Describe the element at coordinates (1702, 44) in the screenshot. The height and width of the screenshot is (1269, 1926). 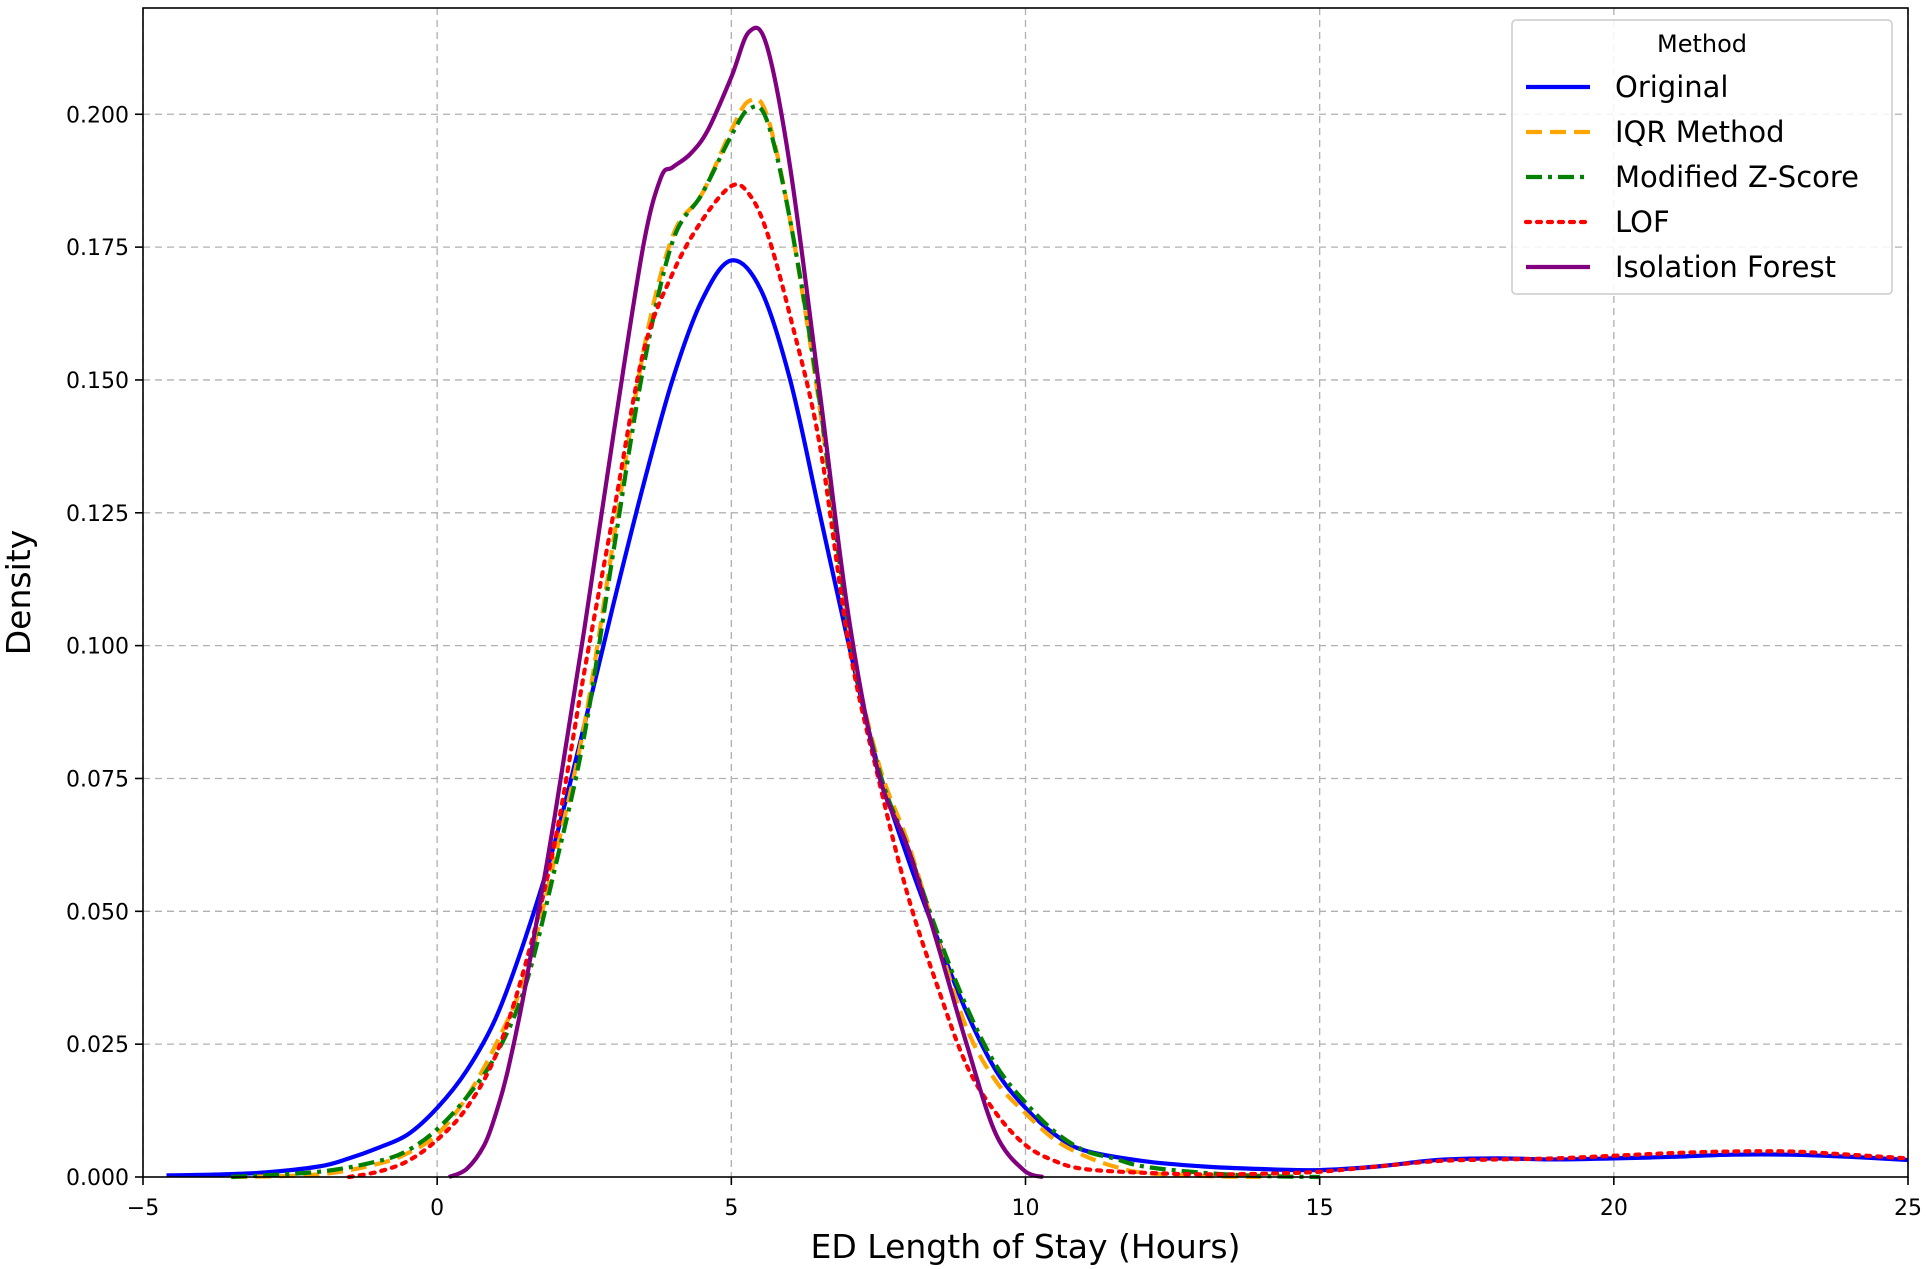
I see `legend-title: Method` at that location.